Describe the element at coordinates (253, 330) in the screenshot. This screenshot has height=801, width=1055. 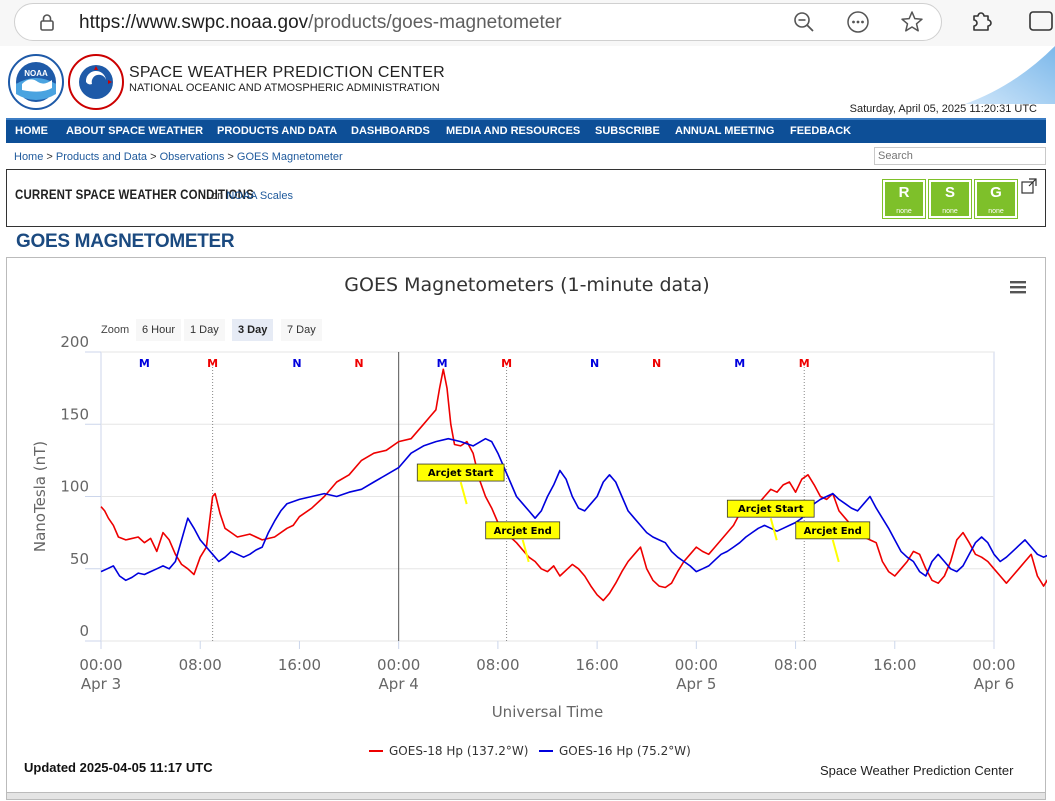
I see `zoom-3-day-button: 3 Day` at that location.